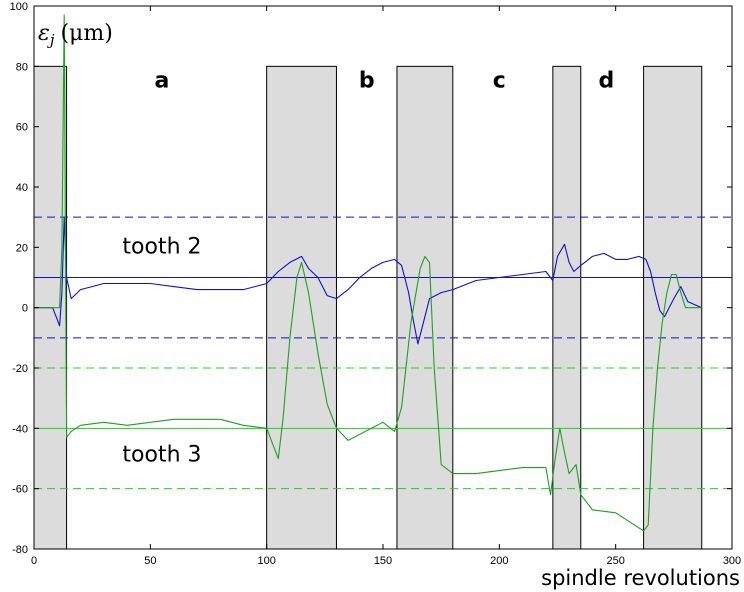 The image size is (744, 592). What do you see at coordinates (499, 80) in the screenshot?
I see `region-label-c: c` at bounding box center [499, 80].